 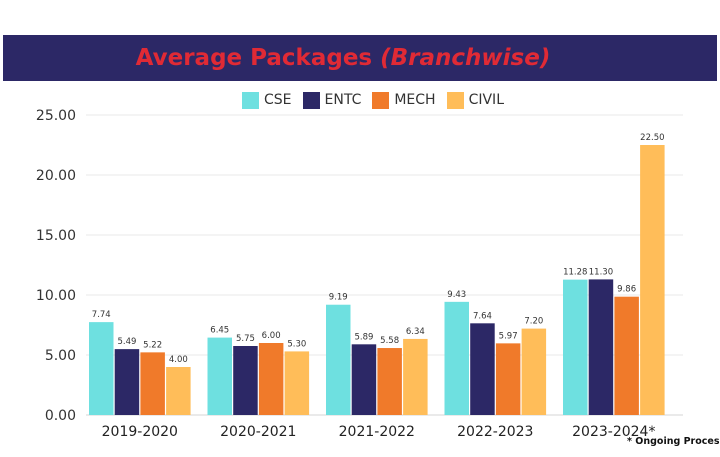 I want to click on y-tick-label: 25.00, so click(x=56, y=116).